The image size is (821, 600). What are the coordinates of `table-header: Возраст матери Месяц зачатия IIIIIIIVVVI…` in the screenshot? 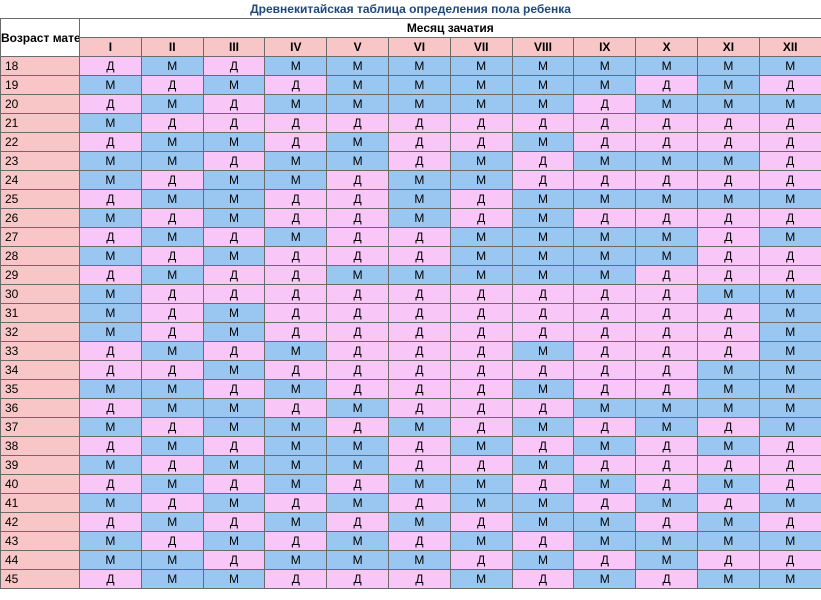 It's located at (410, 37).